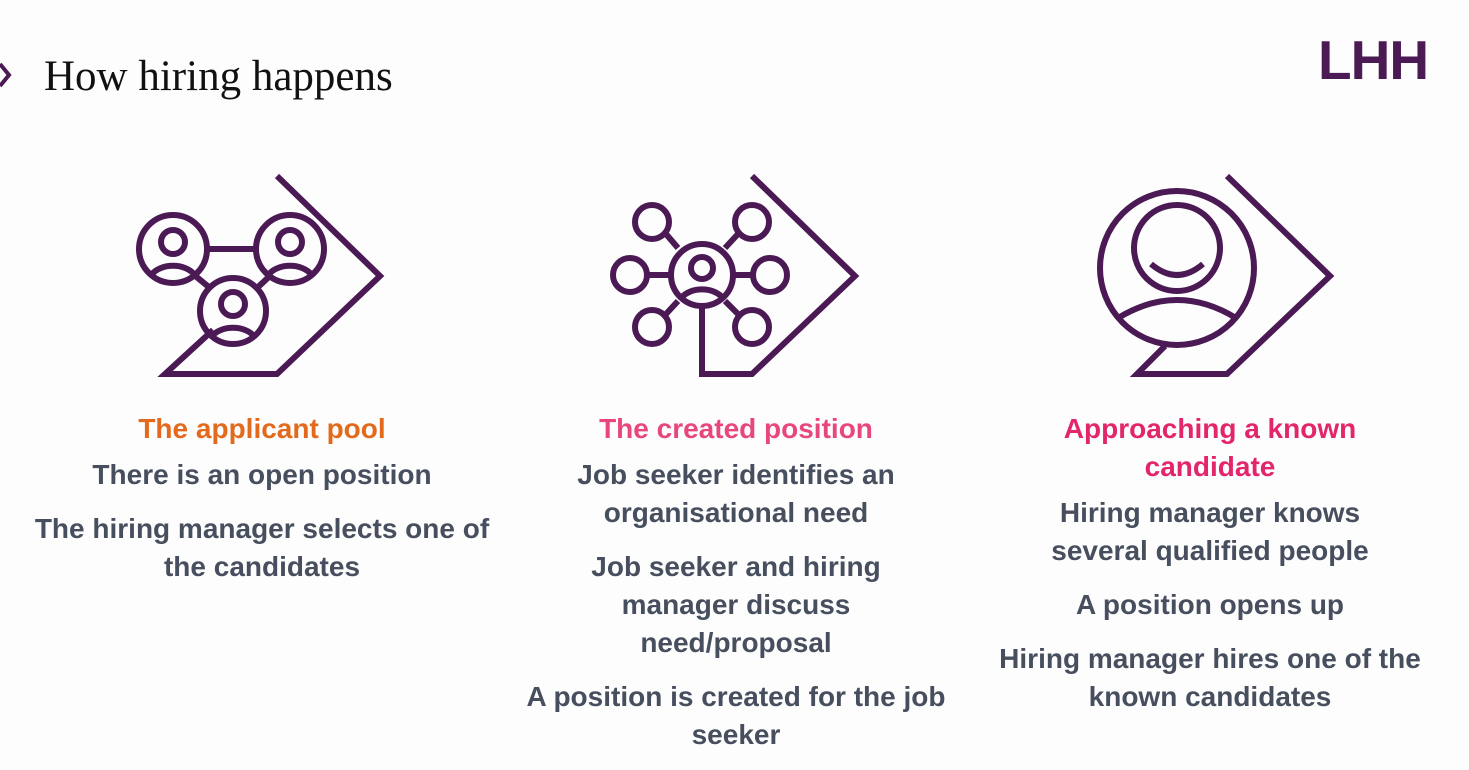 This screenshot has width=1469, height=770. What do you see at coordinates (736, 428) in the screenshot?
I see `column-heading: The created position` at bounding box center [736, 428].